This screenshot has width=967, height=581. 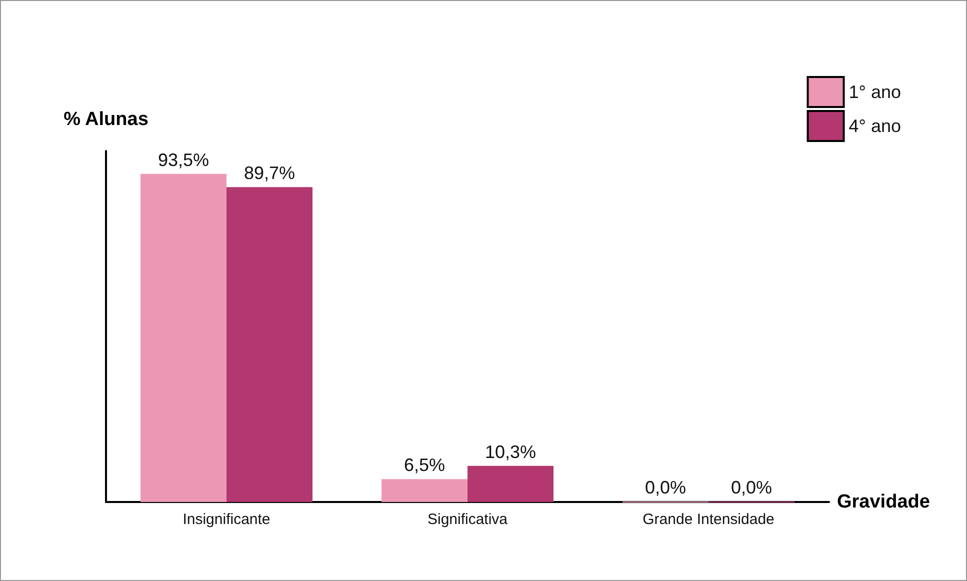 What do you see at coordinates (425, 465) in the screenshot?
I see `data-label: 6,5%` at bounding box center [425, 465].